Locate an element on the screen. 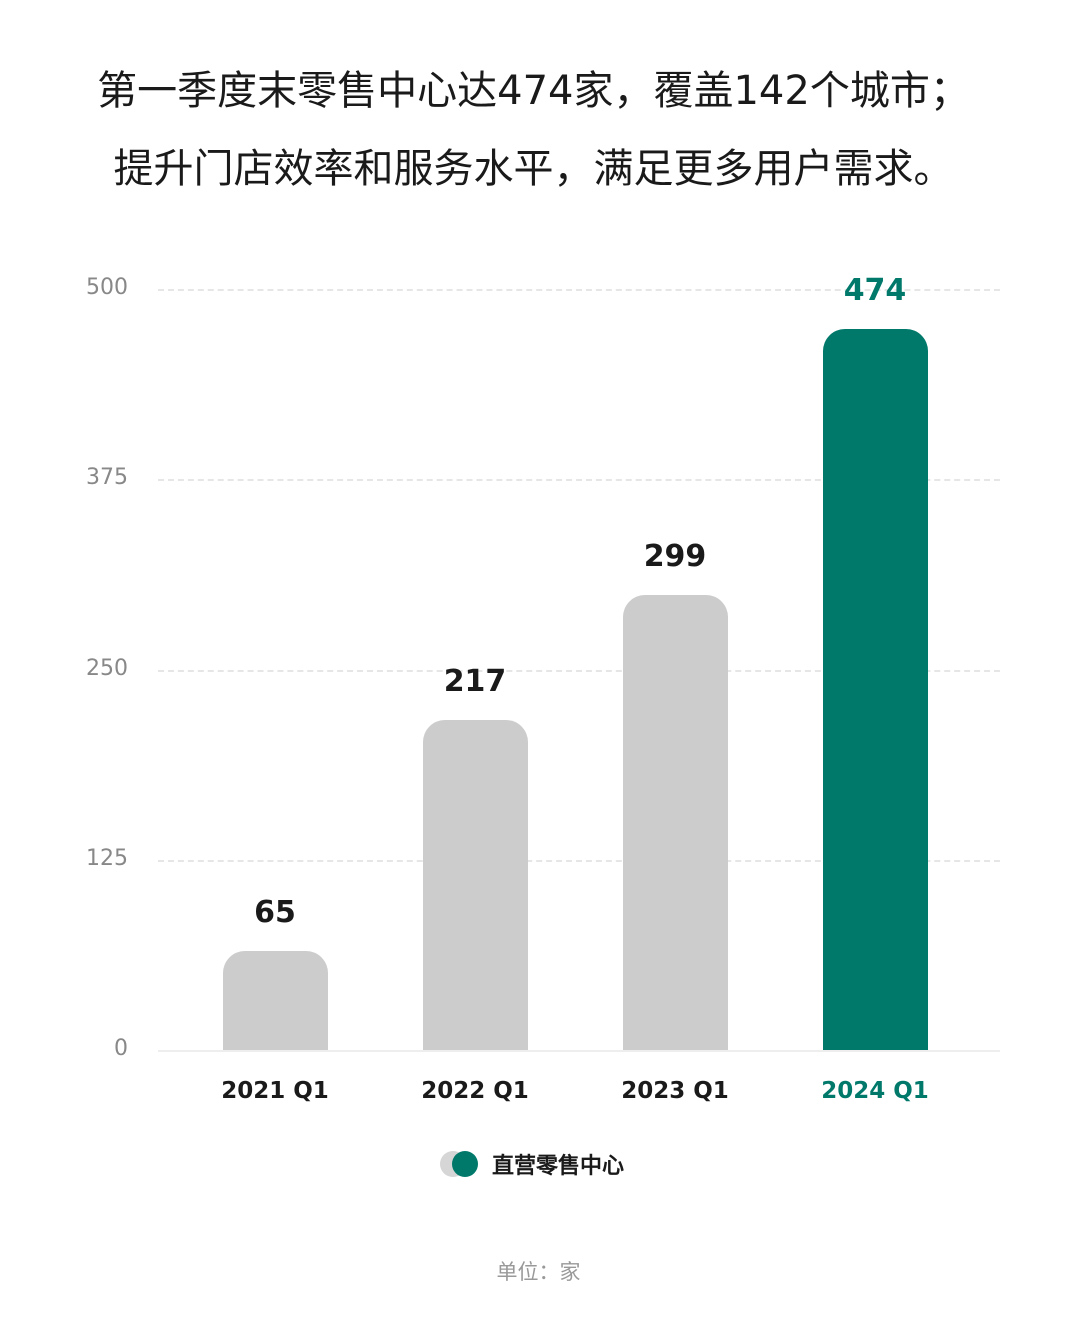  y-tick-label: 125 is located at coordinates (107, 858).